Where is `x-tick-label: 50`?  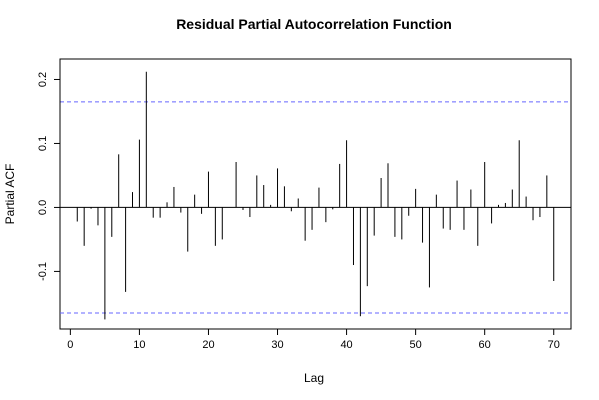 x-tick-label: 50 is located at coordinates (416, 345).